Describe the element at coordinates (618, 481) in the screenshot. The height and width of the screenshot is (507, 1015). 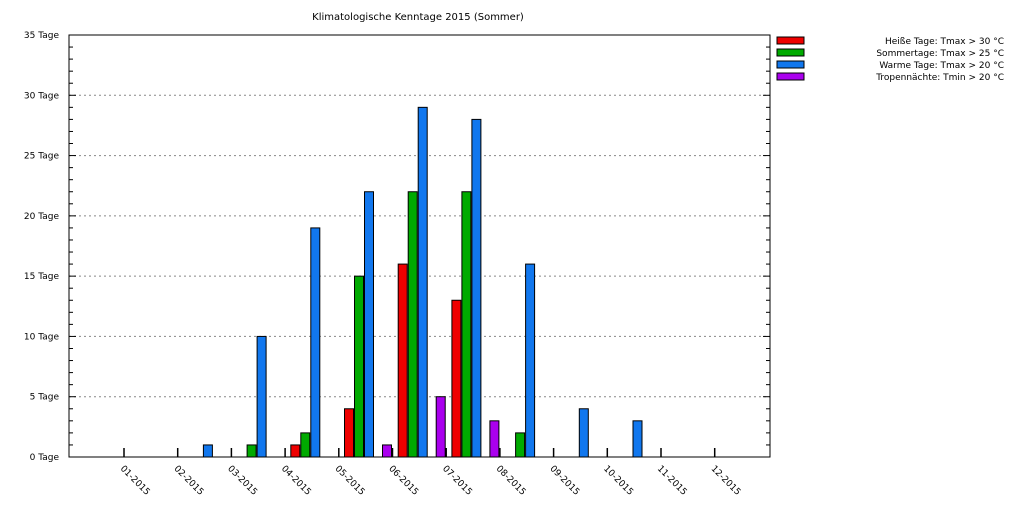
I see `x-tick-label: 10-2015` at that location.